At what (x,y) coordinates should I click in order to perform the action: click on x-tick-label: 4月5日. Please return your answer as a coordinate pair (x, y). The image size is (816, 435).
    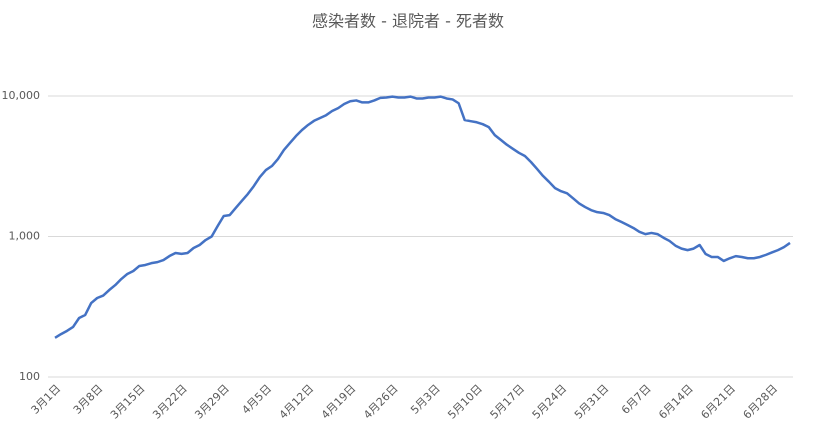
    Looking at the image, I should click on (256, 399).